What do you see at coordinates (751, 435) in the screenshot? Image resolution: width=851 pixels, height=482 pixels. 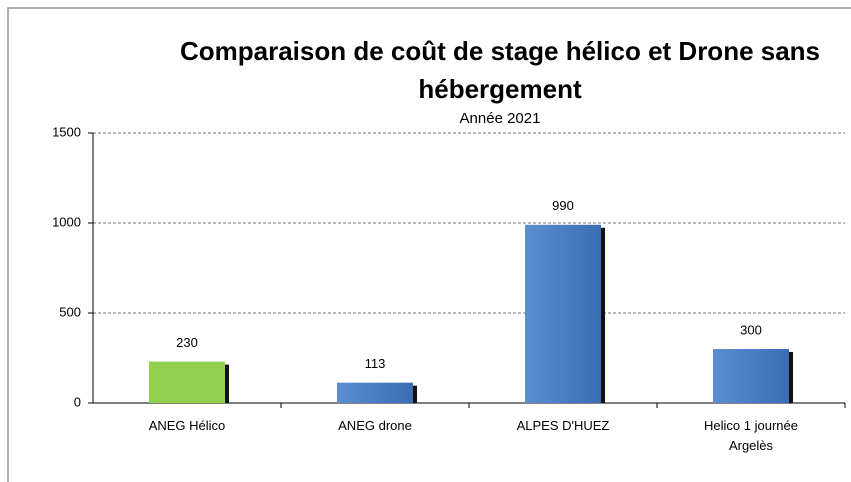 I see `x-tick-label: Helico 1 journée Argelès` at bounding box center [751, 435].